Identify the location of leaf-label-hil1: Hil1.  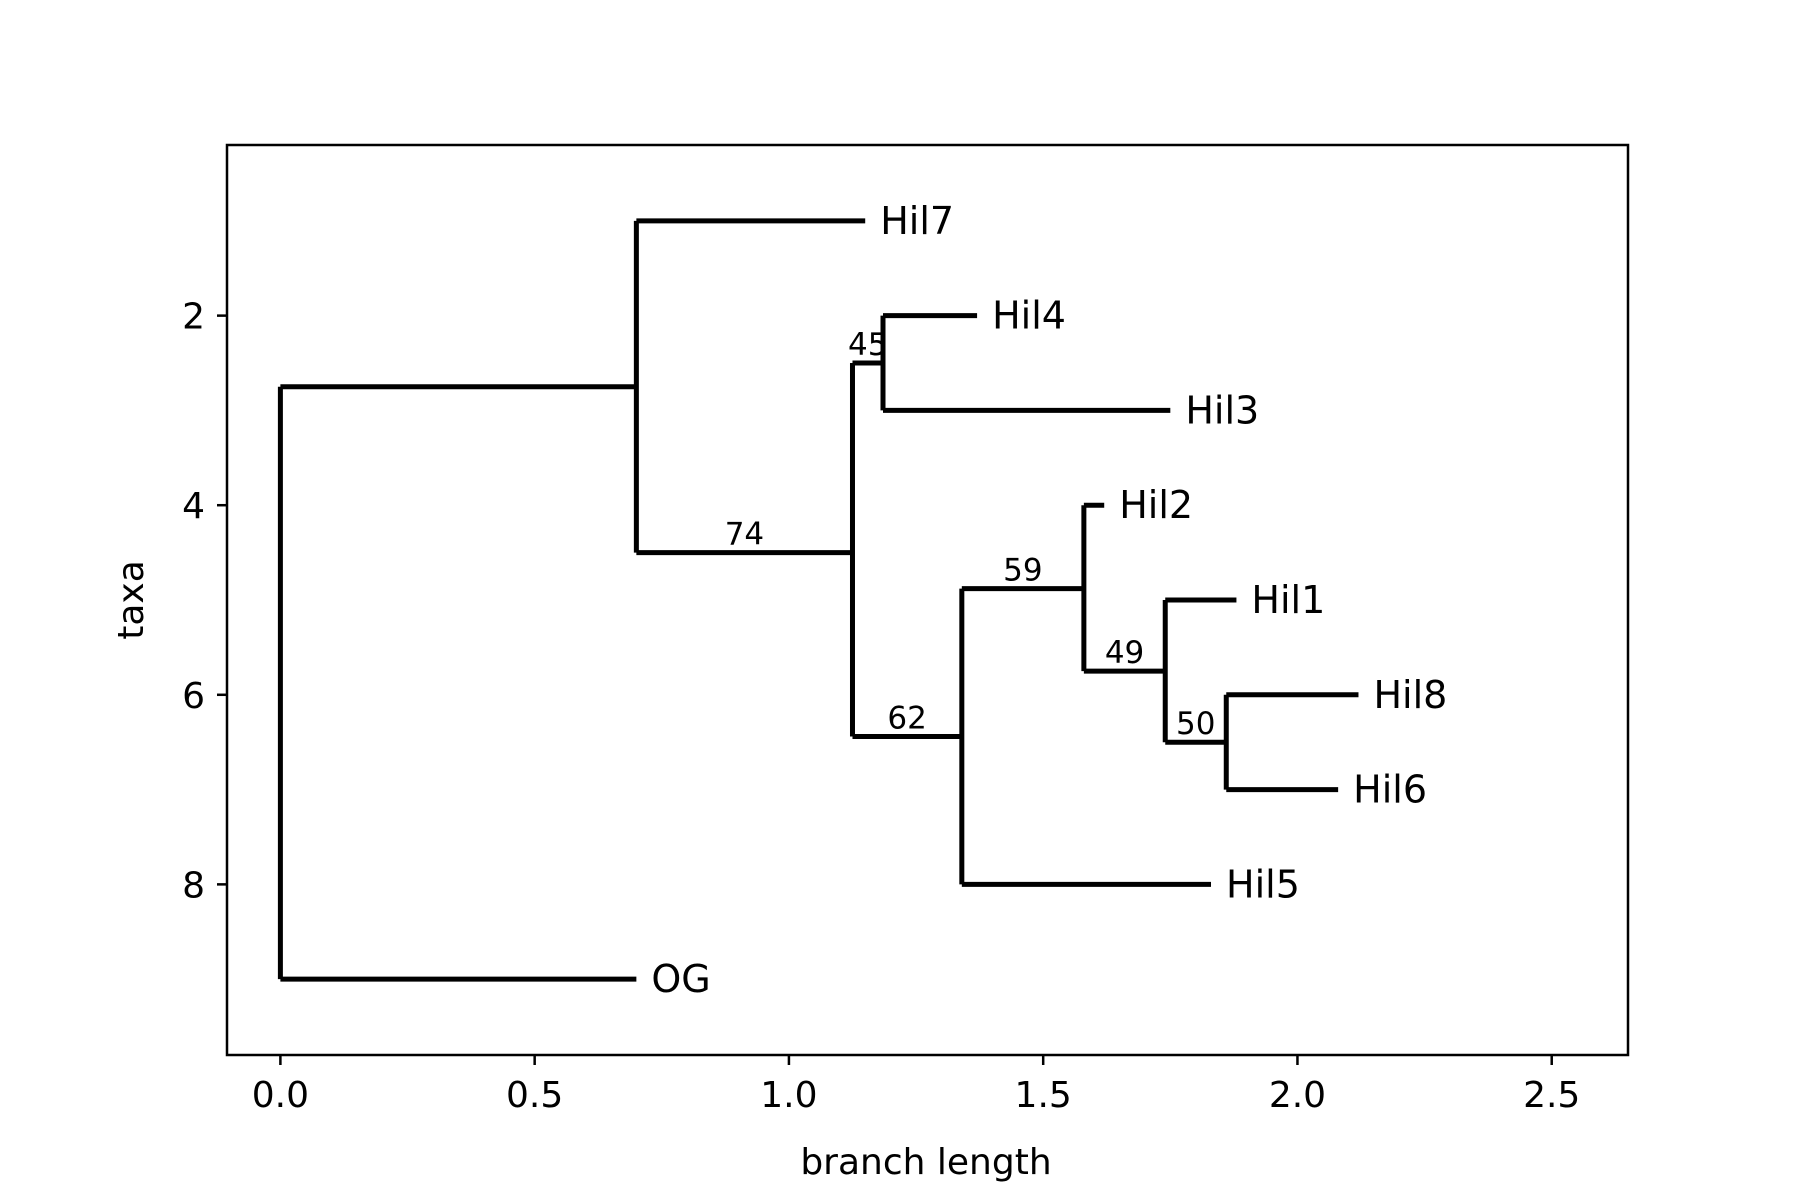
(1288, 600).